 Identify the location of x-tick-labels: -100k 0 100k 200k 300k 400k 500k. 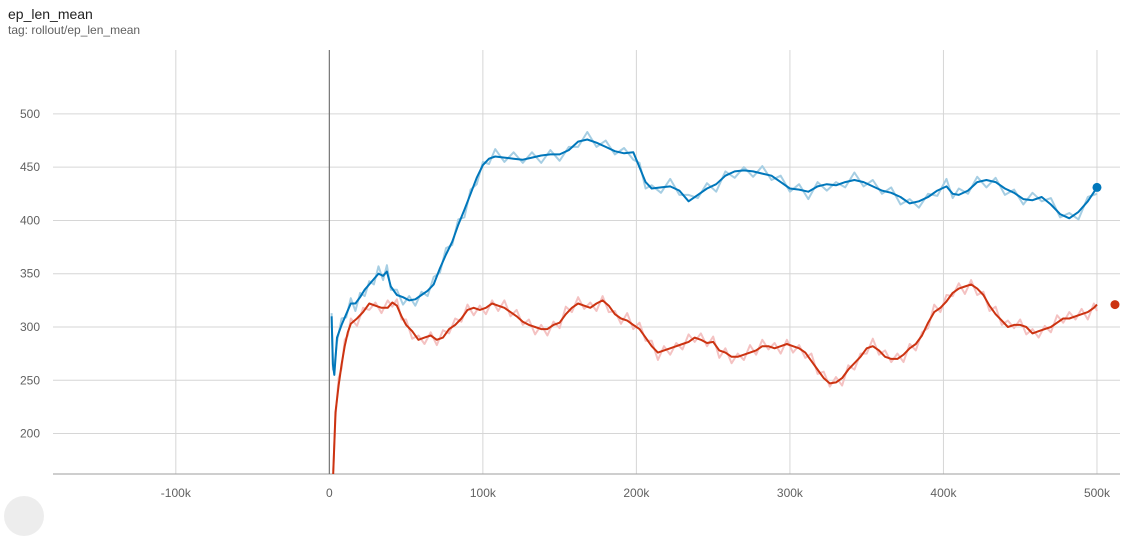
(636, 493).